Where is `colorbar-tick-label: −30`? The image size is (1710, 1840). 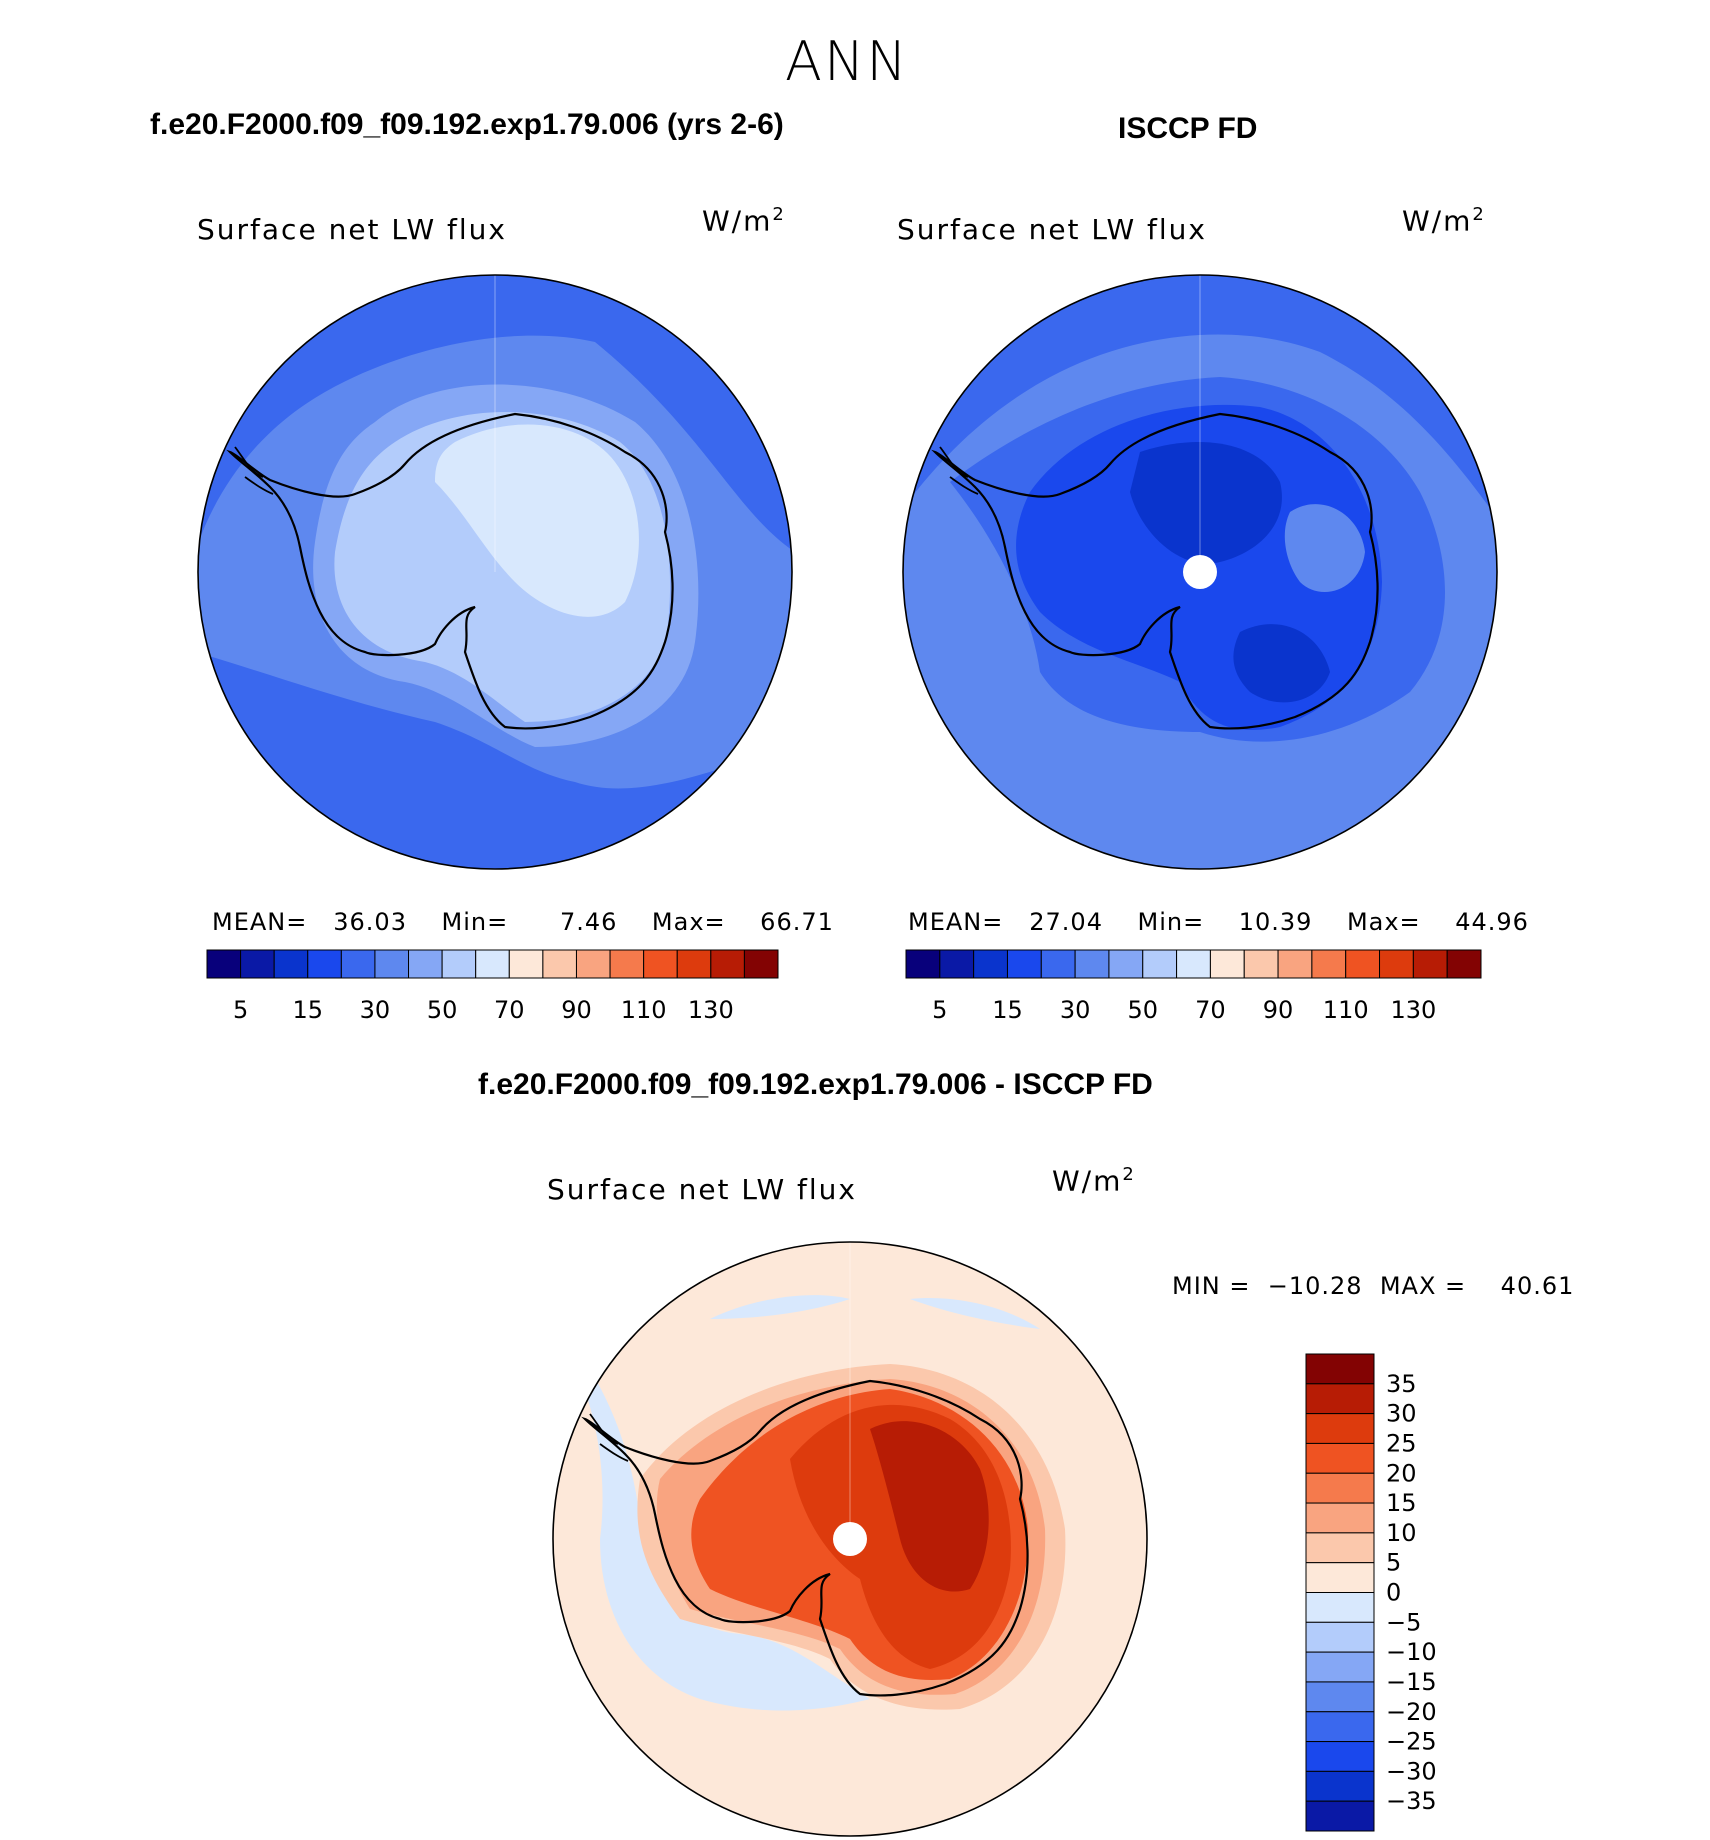
colorbar-tick-label: −30 is located at coordinates (1411, 1771).